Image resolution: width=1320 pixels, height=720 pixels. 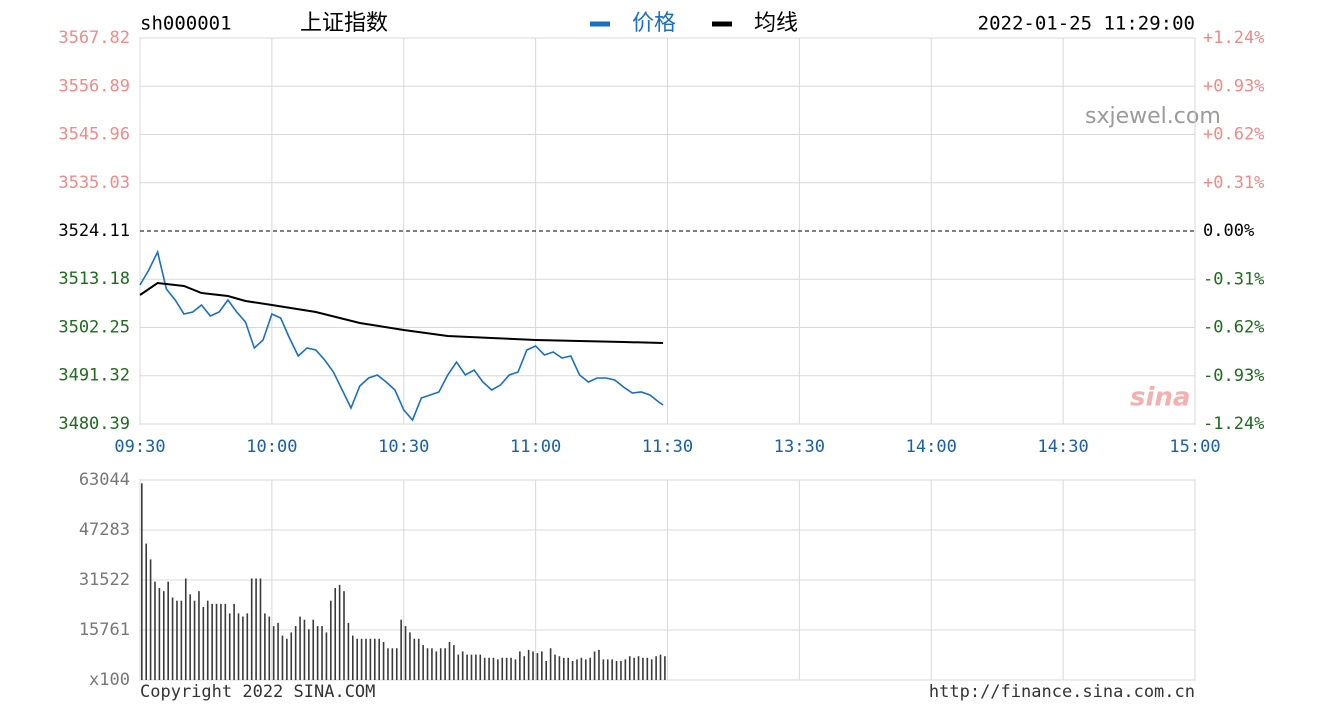 What do you see at coordinates (94, 376) in the screenshot?
I see `y-tick-label: 3491.32` at bounding box center [94, 376].